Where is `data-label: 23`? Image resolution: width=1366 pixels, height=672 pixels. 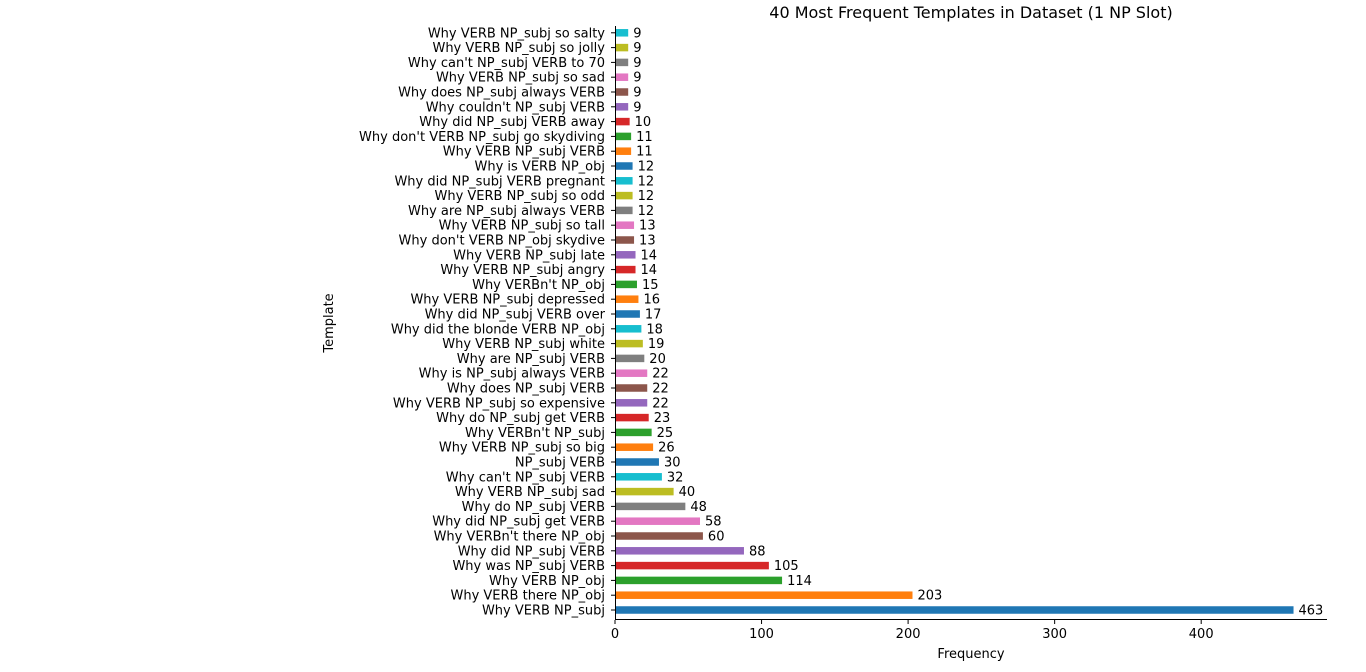
data-label: 23 is located at coordinates (662, 418).